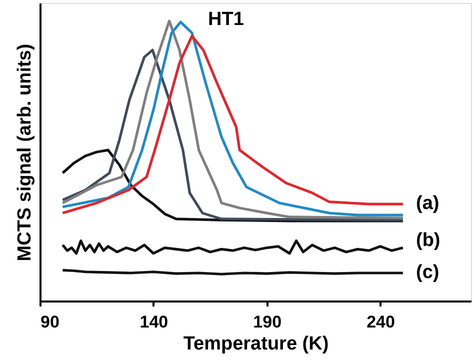  Describe the element at coordinates (380, 322) in the screenshot. I see `x-tick-label: 240` at that location.